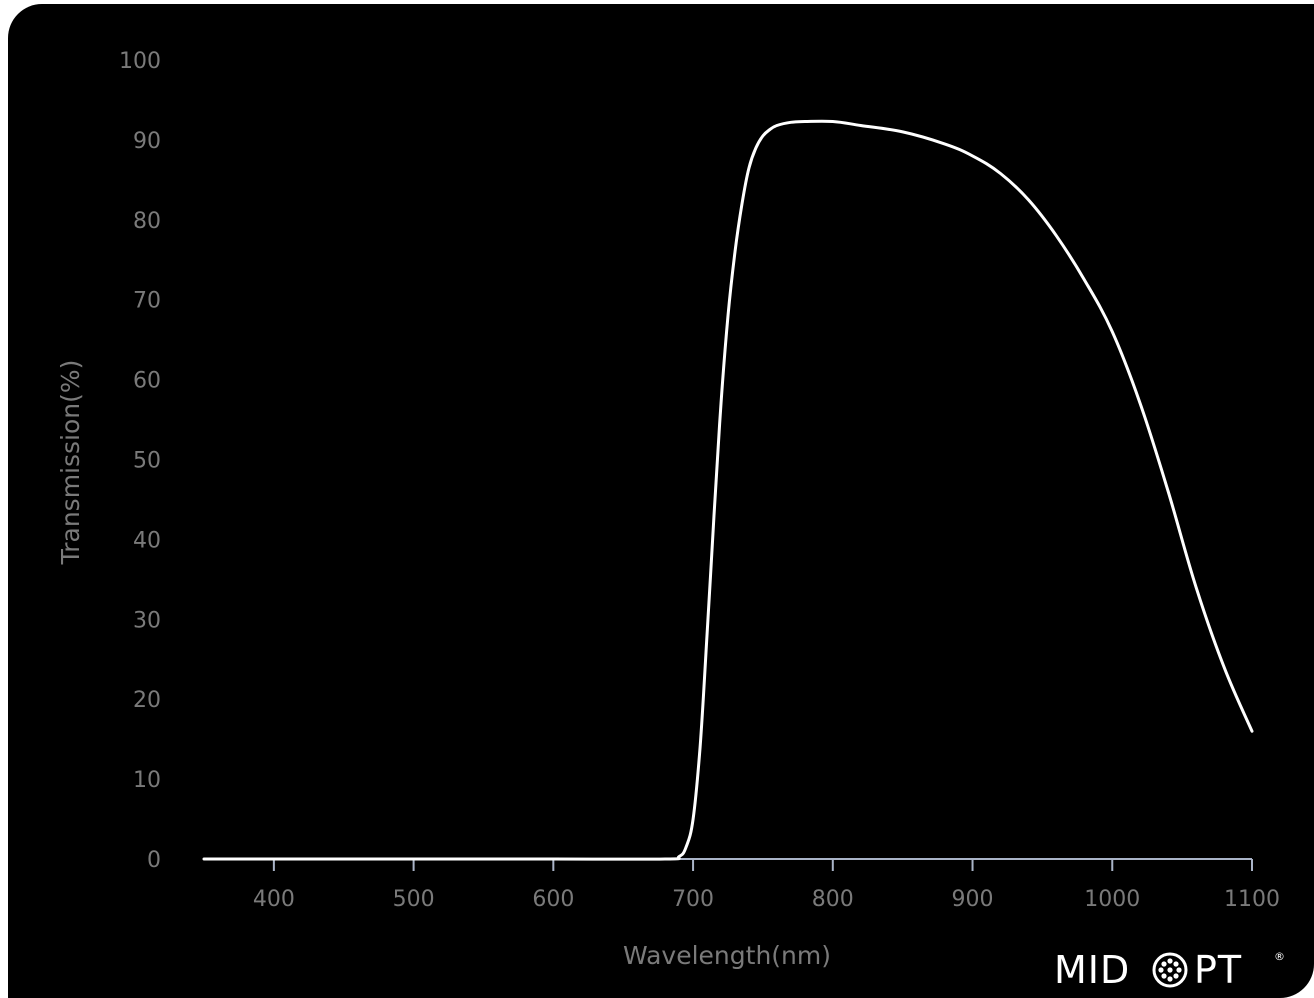 The image size is (1314, 998). Describe the element at coordinates (147, 141) in the screenshot. I see `y-tick-label: 90` at that location.